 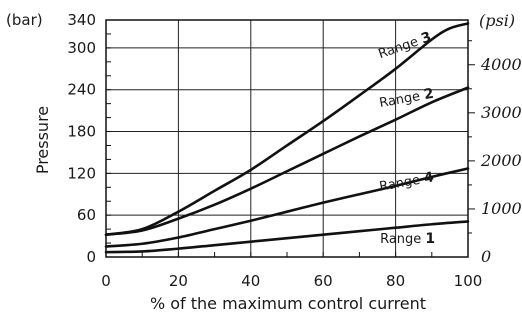 I want to click on y-tick-label: 180, so click(x=81, y=132).